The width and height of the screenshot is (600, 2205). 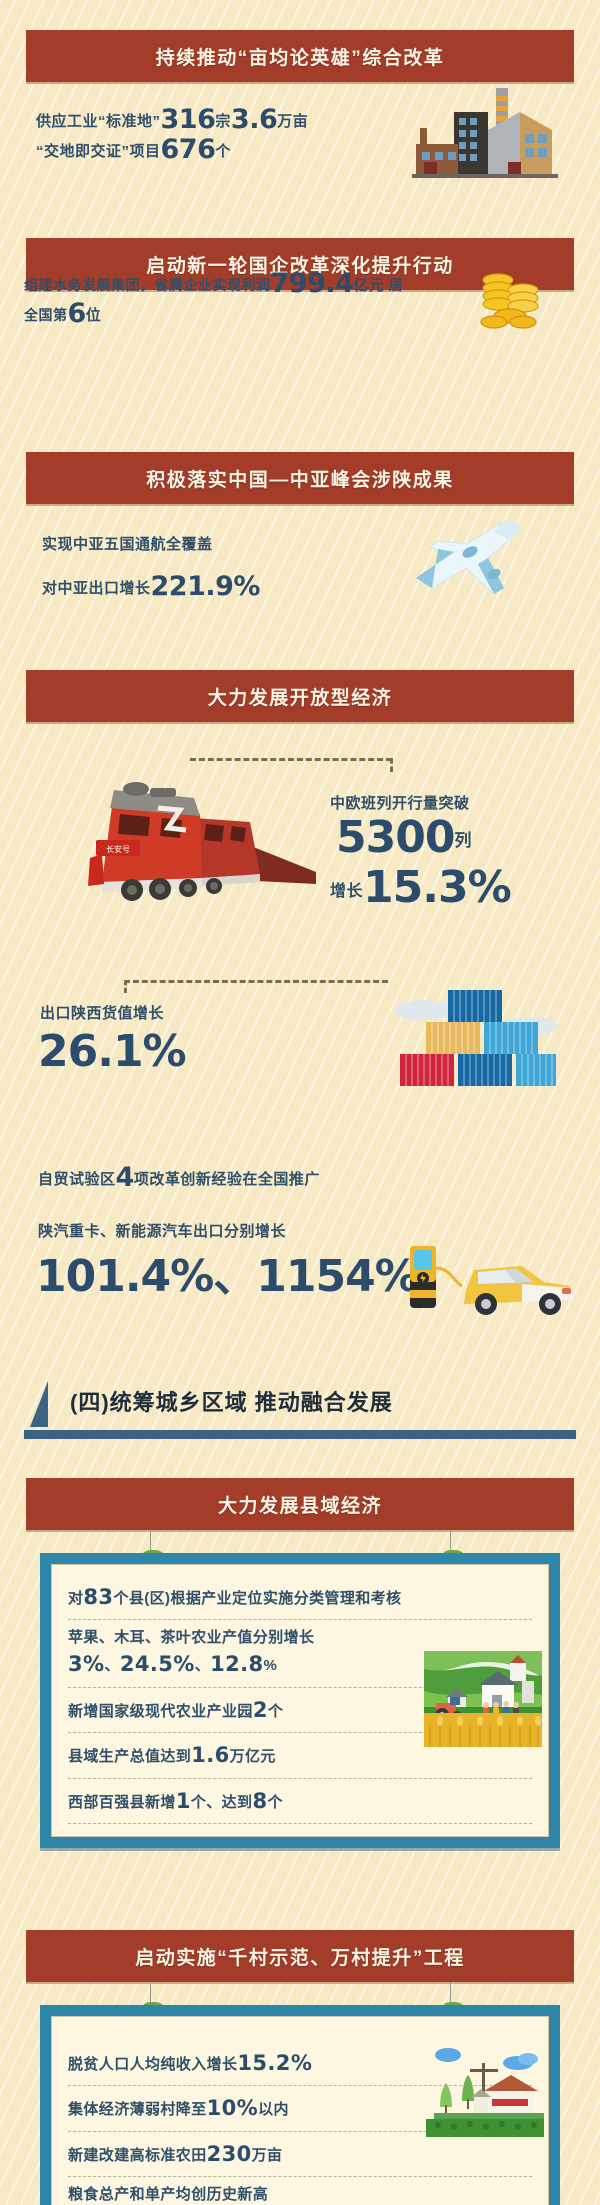 What do you see at coordinates (450, 1543) in the screenshot?
I see `hook-wire-right` at bounding box center [450, 1543].